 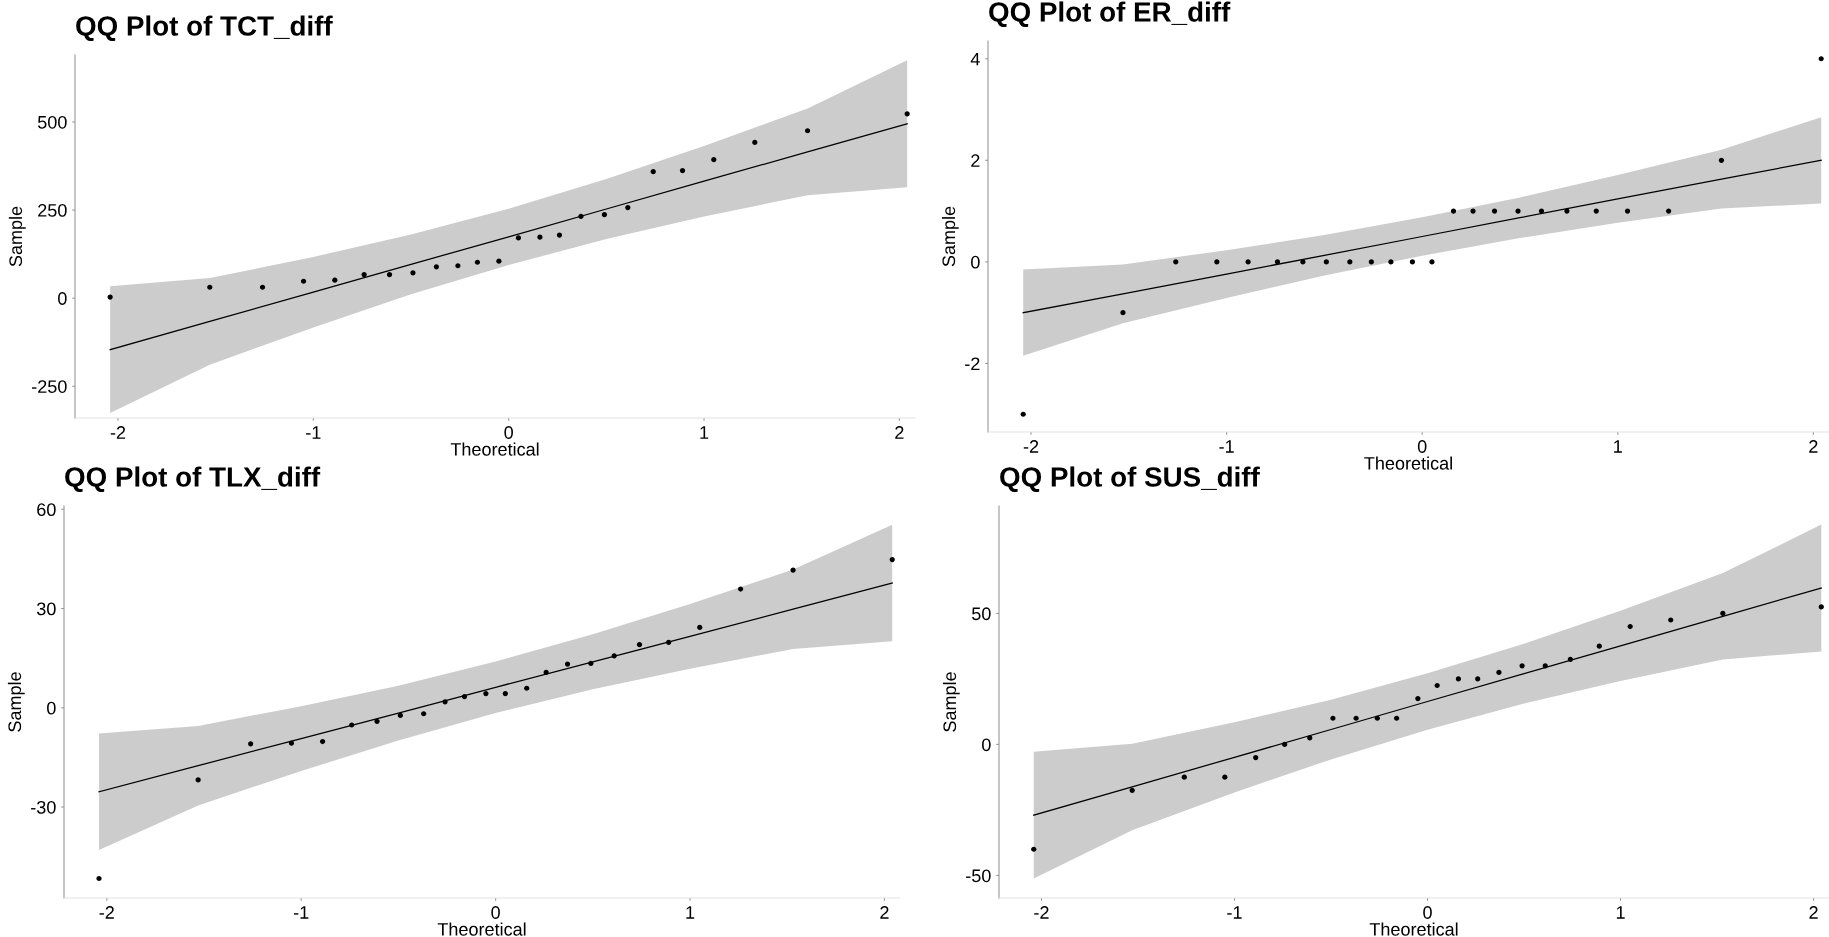 I want to click on y-tick-label: -250, so click(x=49, y=386).